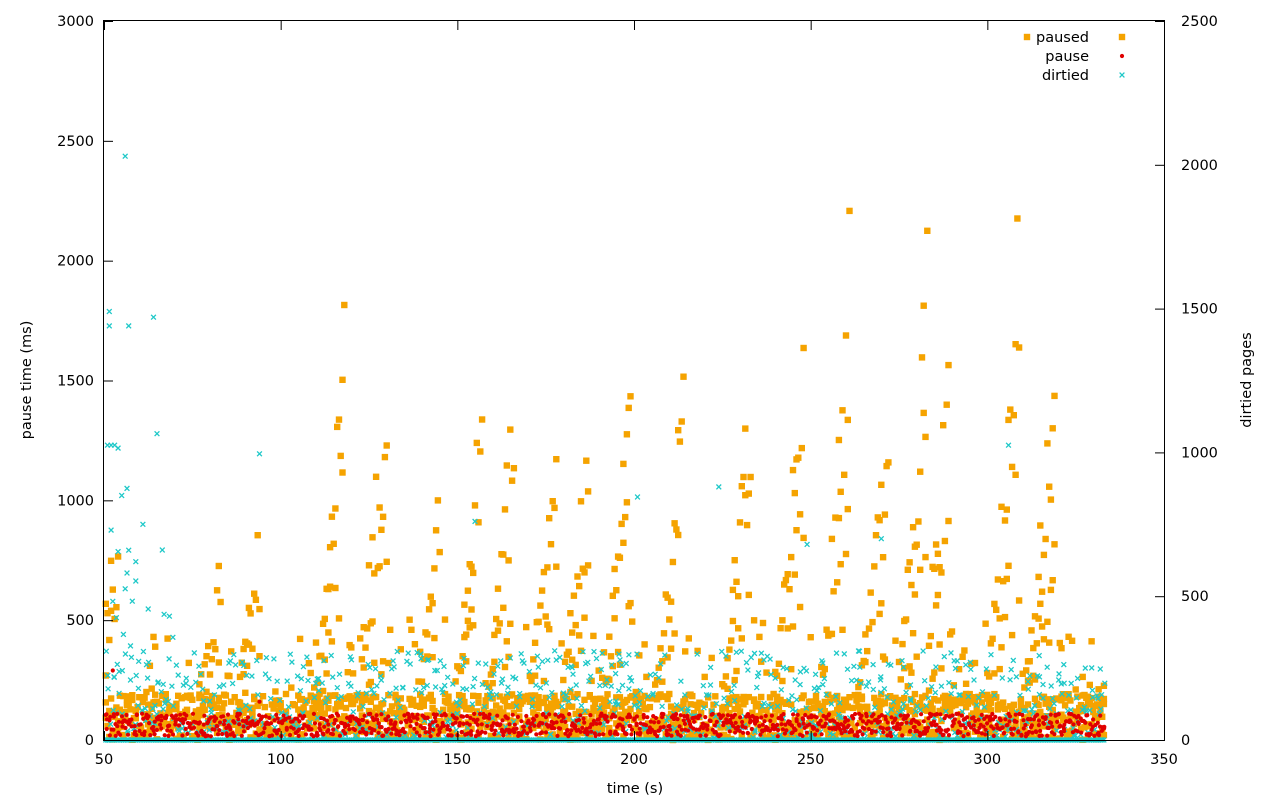 The image size is (1280, 800). I want to click on x-tick-label: 50, so click(104, 760).